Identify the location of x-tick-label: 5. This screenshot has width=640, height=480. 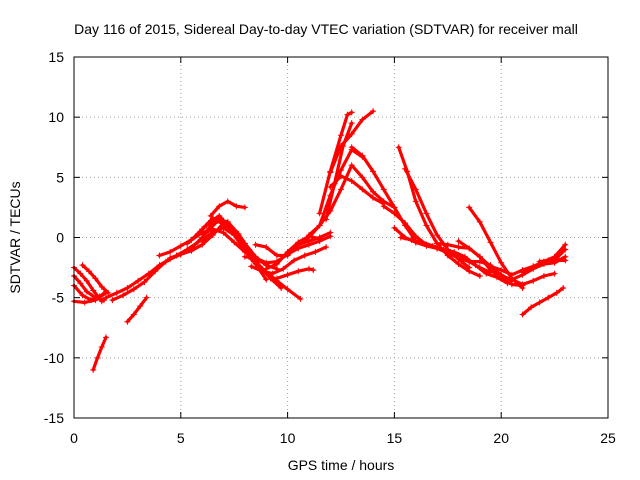
(181, 438).